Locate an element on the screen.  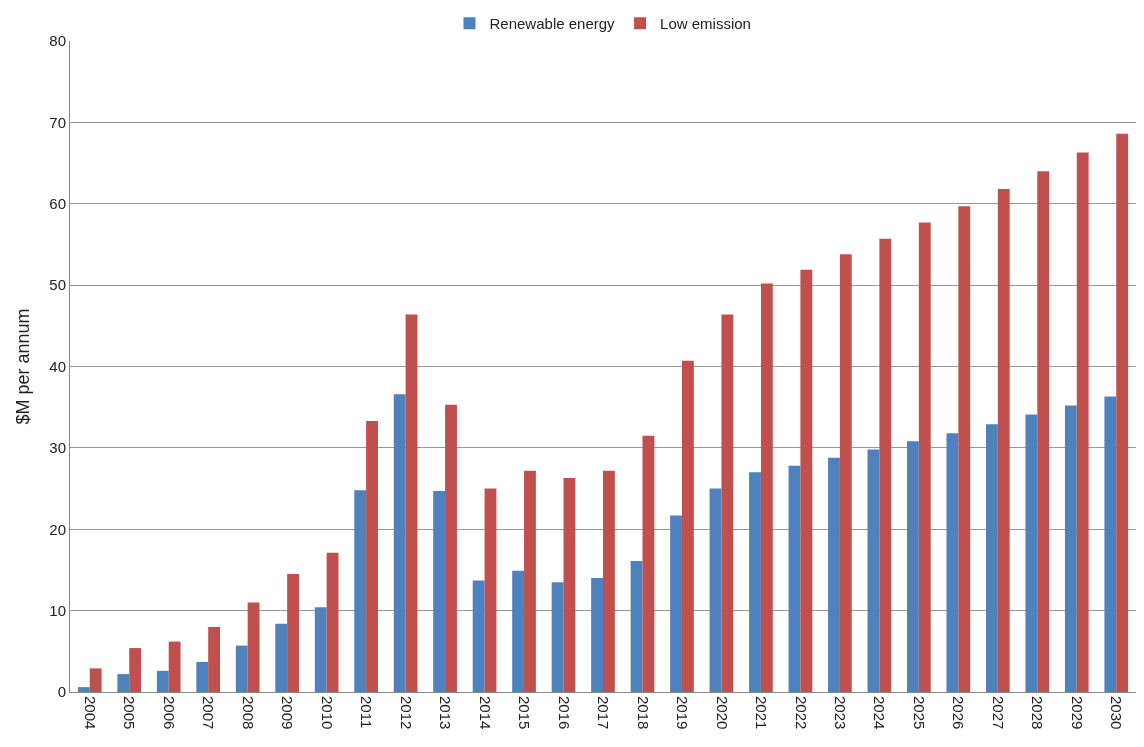
x-tick-label: 2012 is located at coordinates (406, 713).